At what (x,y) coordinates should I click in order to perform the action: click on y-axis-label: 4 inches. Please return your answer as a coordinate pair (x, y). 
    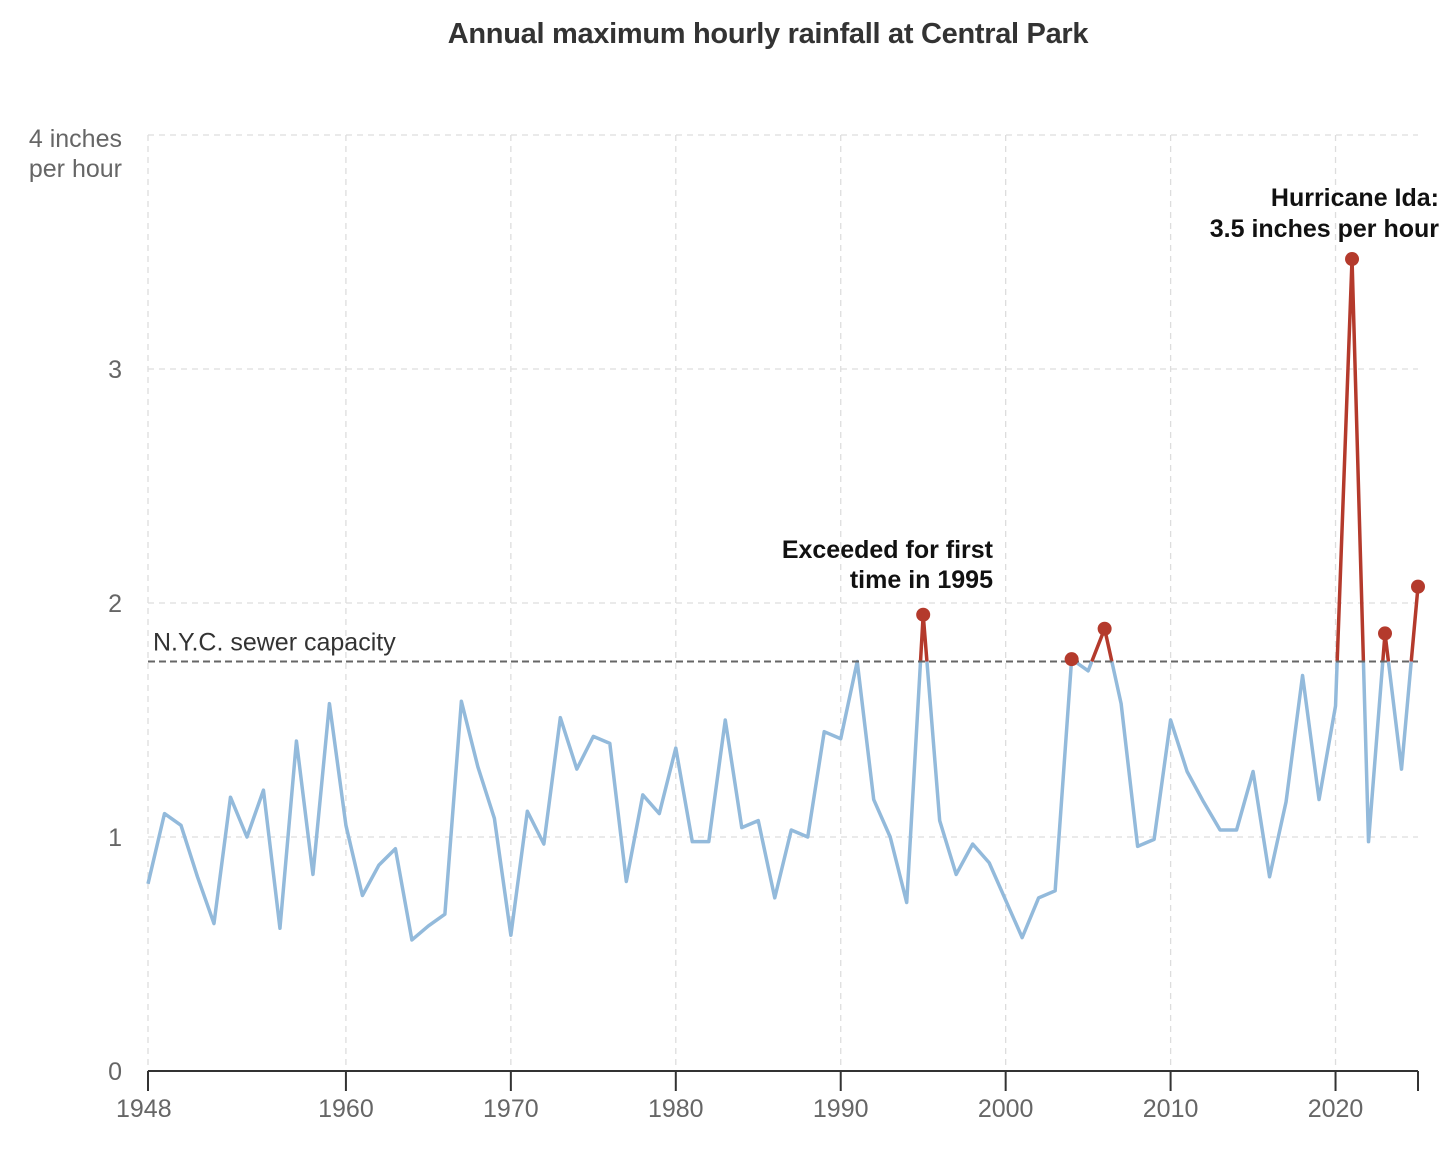
    Looking at the image, I should click on (75, 139).